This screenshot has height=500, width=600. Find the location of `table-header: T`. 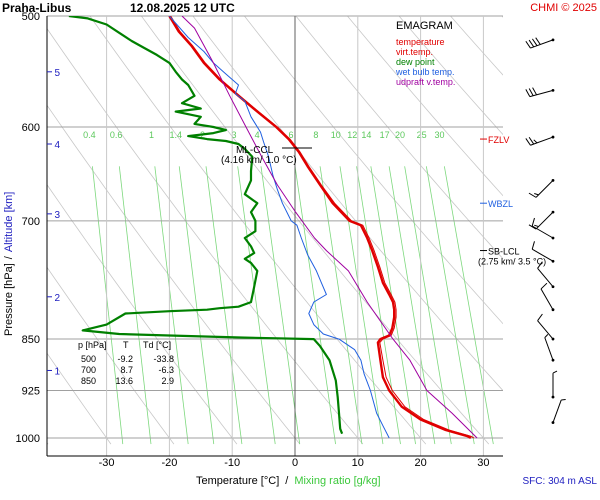

table-header: T is located at coordinates (126, 345).